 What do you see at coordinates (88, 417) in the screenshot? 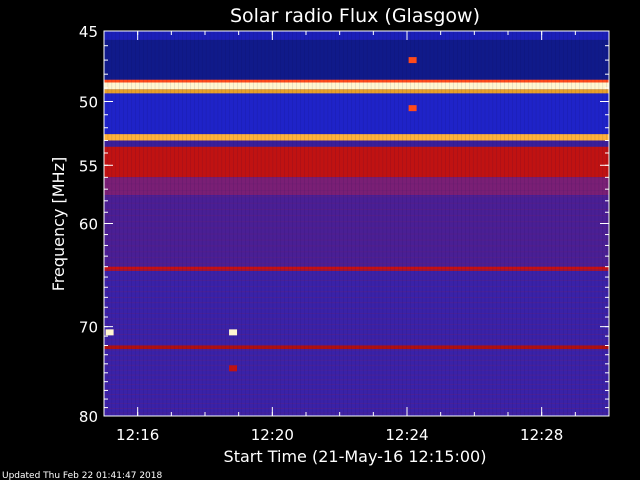
I see `y-tick-label: 80` at bounding box center [88, 417].